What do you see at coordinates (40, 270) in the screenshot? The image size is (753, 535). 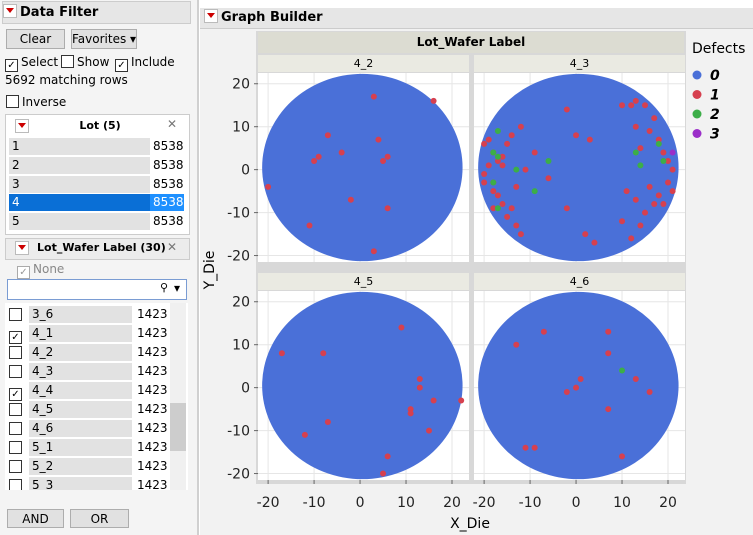 I see `none-option: ✓ None` at bounding box center [40, 270].